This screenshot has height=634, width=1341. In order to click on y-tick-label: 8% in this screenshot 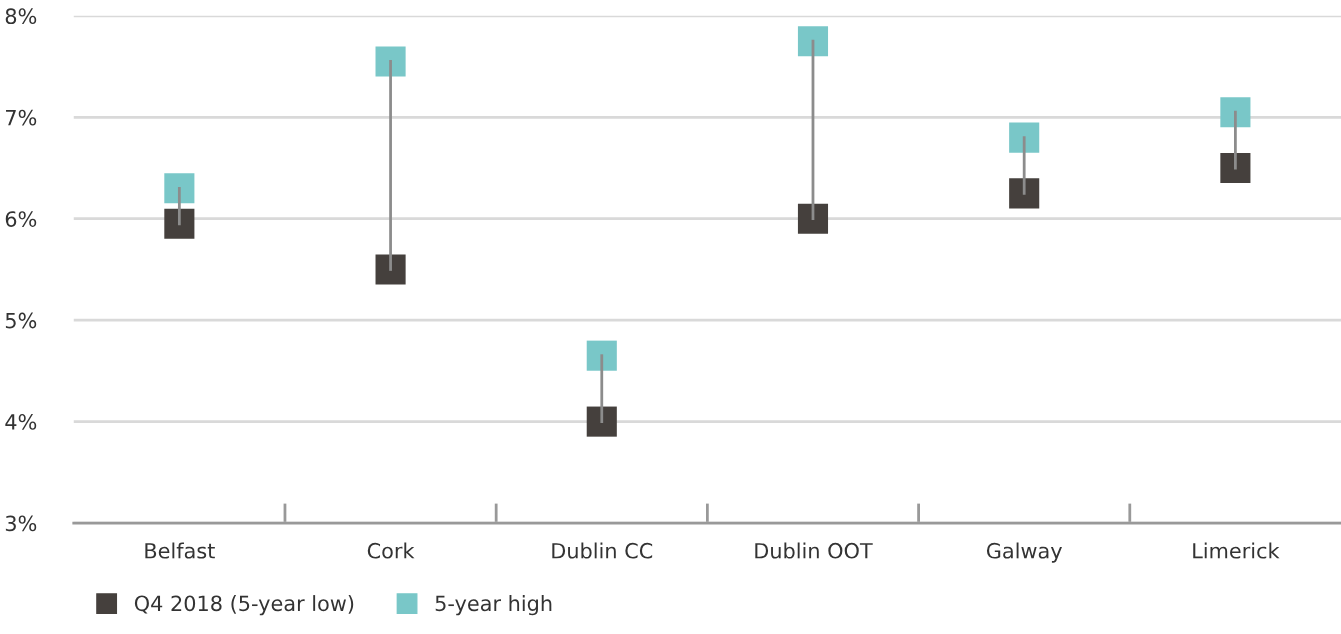, I will do `click(21, 16)`.